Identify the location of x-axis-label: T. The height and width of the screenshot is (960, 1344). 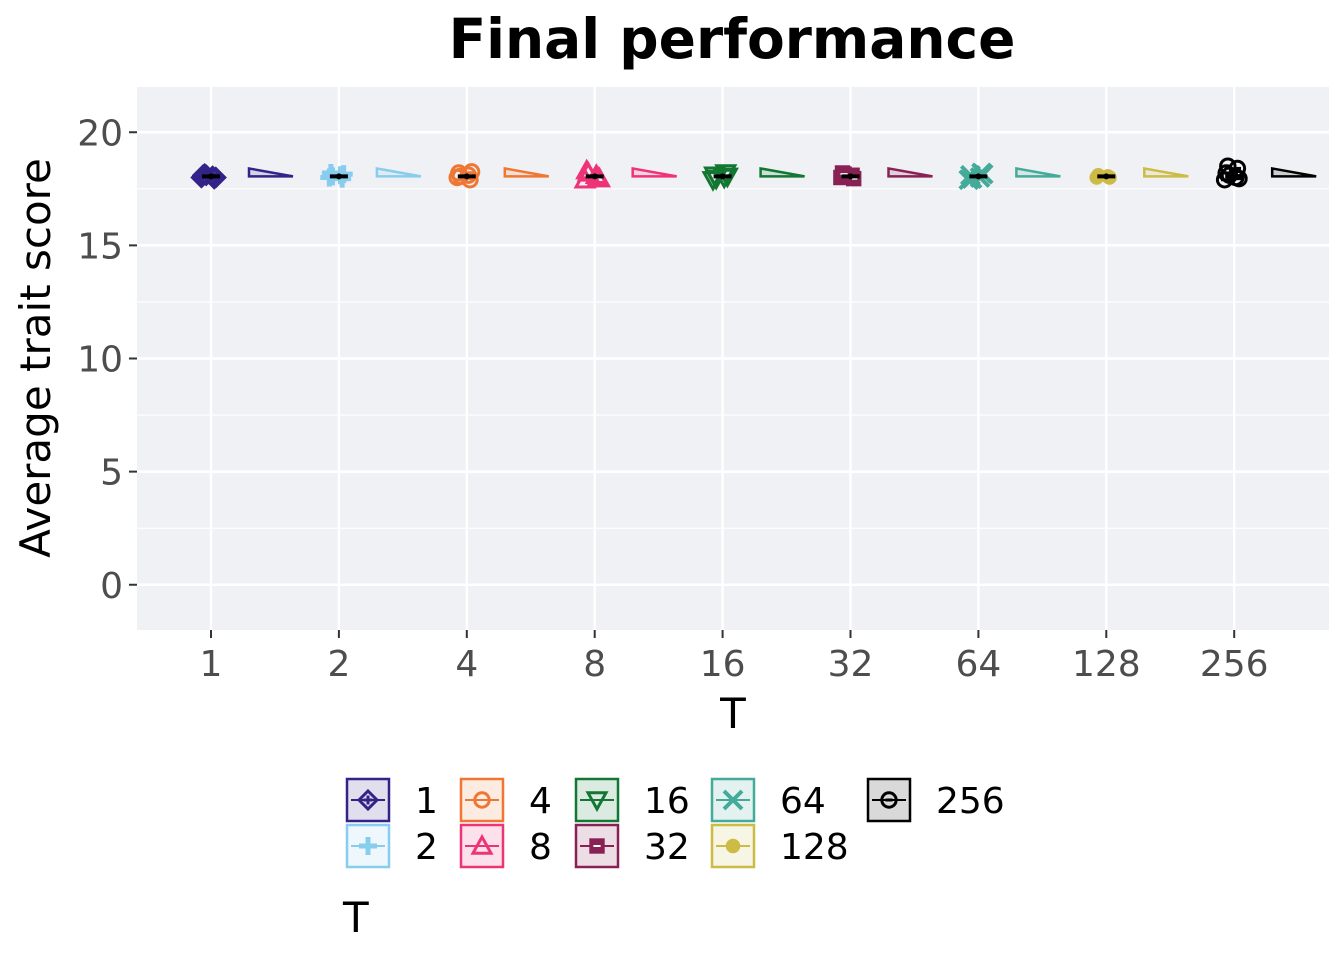
(732, 713).